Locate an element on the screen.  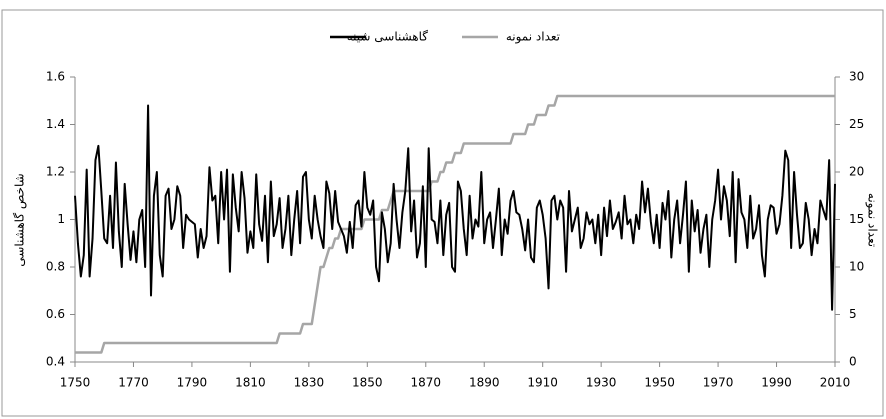
y-tick-label: 1.4 is located at coordinates (55, 124).